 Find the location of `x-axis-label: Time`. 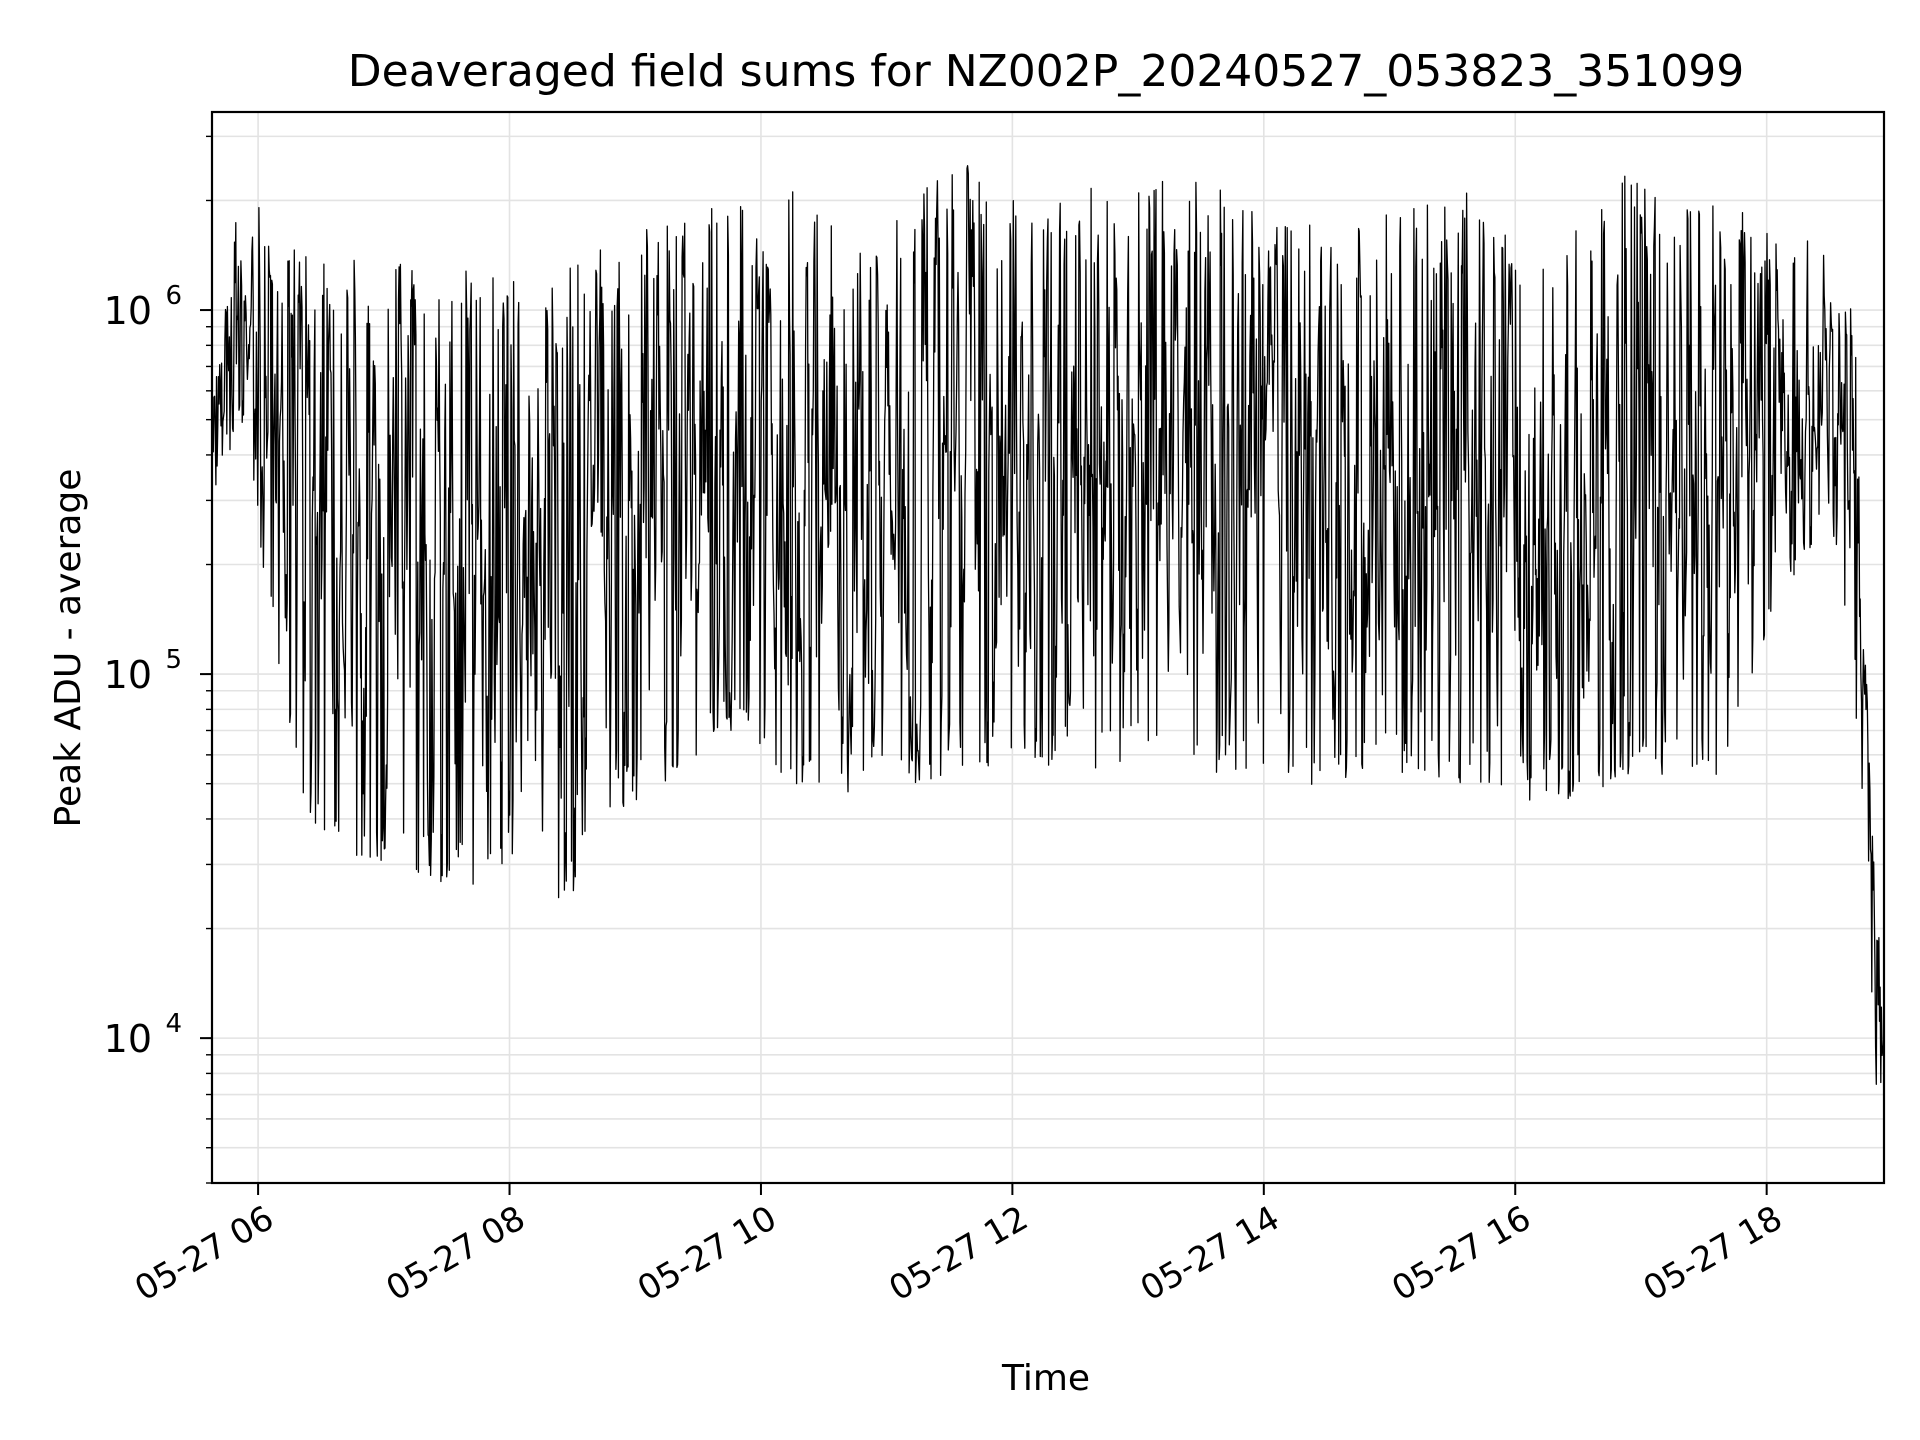

x-axis-label: Time is located at coordinates (1045, 1378).